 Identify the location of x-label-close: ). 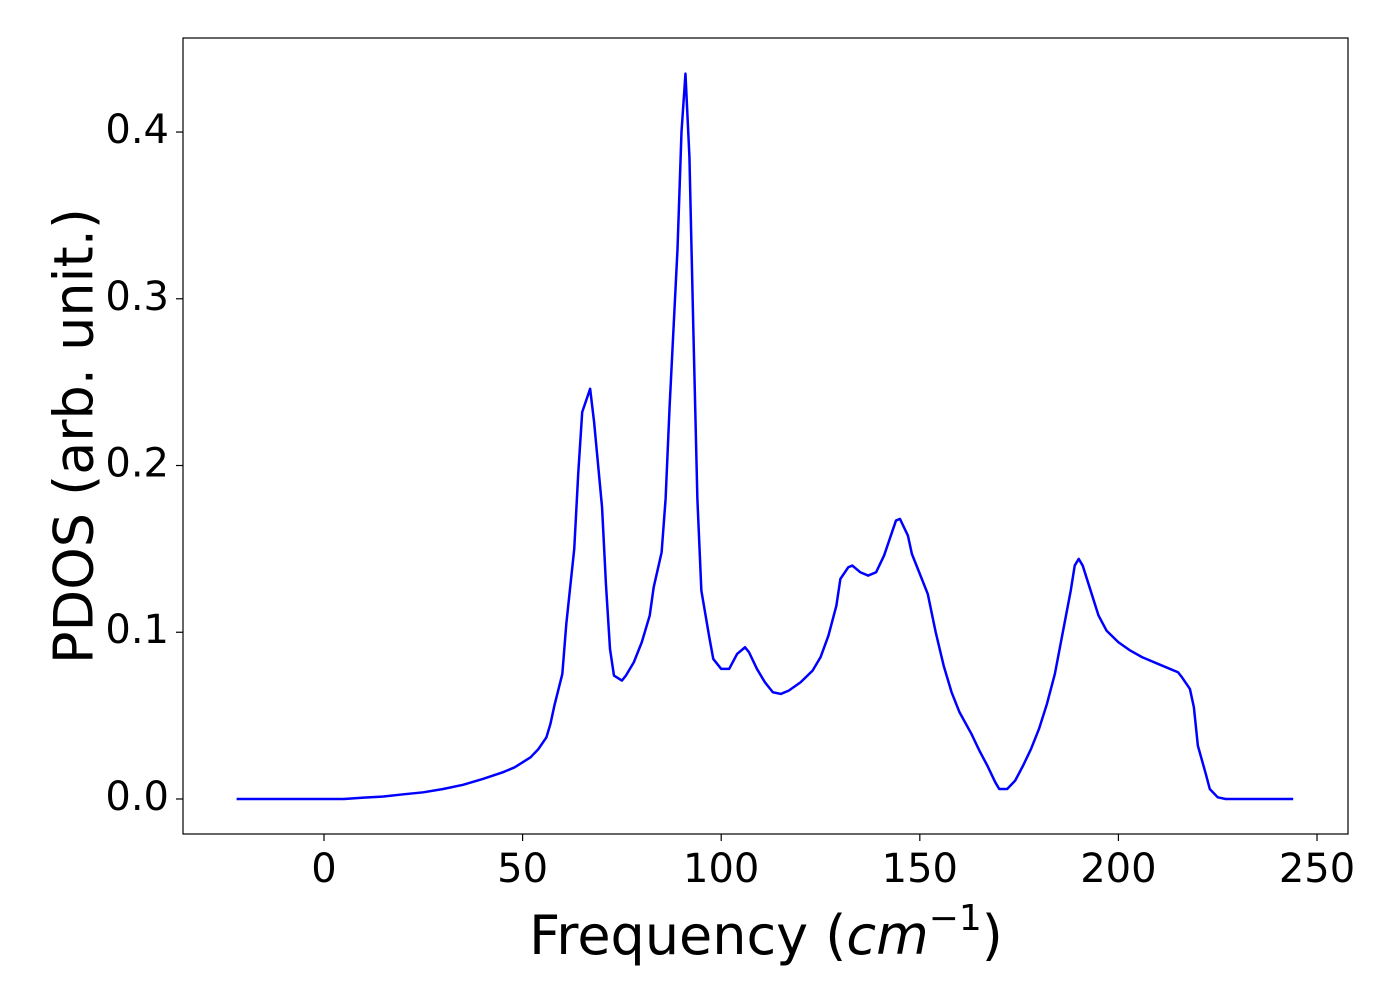
(992, 935).